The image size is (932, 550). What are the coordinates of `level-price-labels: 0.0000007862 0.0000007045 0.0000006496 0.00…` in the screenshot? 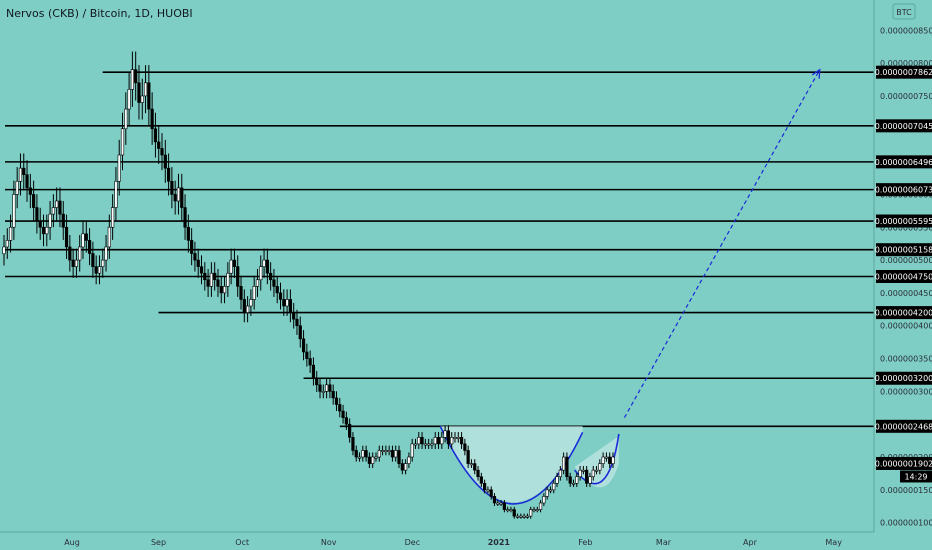 It's located at (903, 274).